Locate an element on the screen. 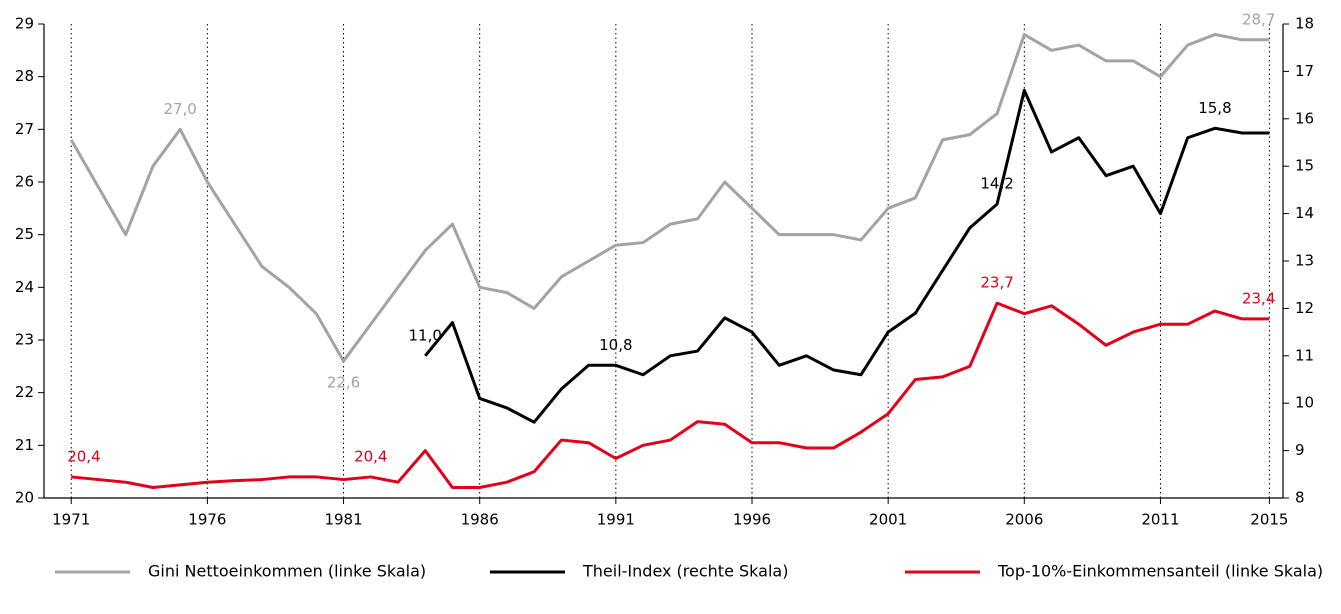  y-tick-label: 24 is located at coordinates (24, 287).